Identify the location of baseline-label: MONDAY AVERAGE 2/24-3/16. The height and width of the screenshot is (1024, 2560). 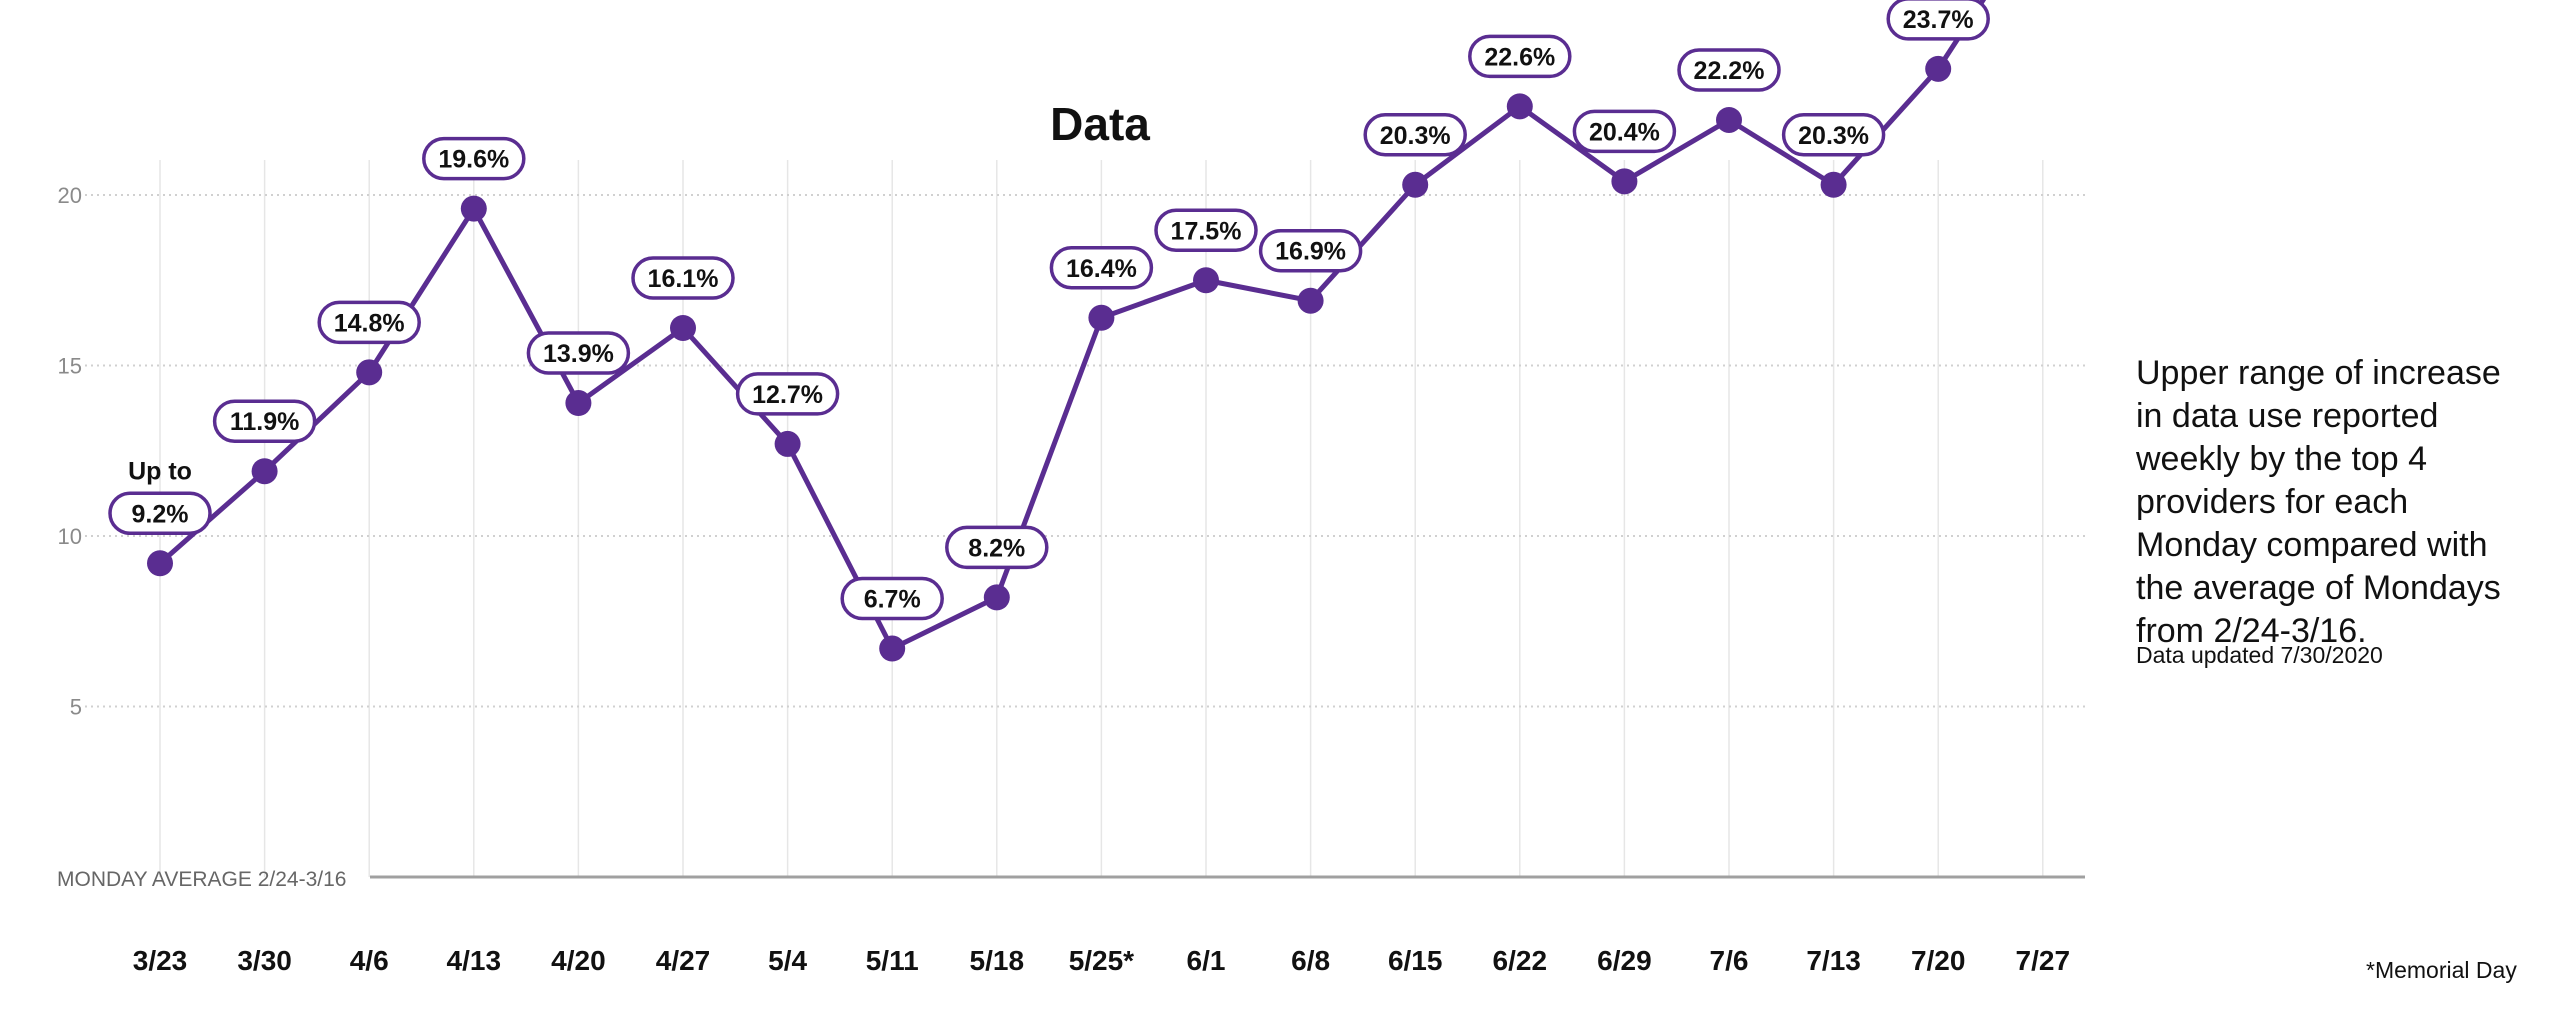
(201, 879).